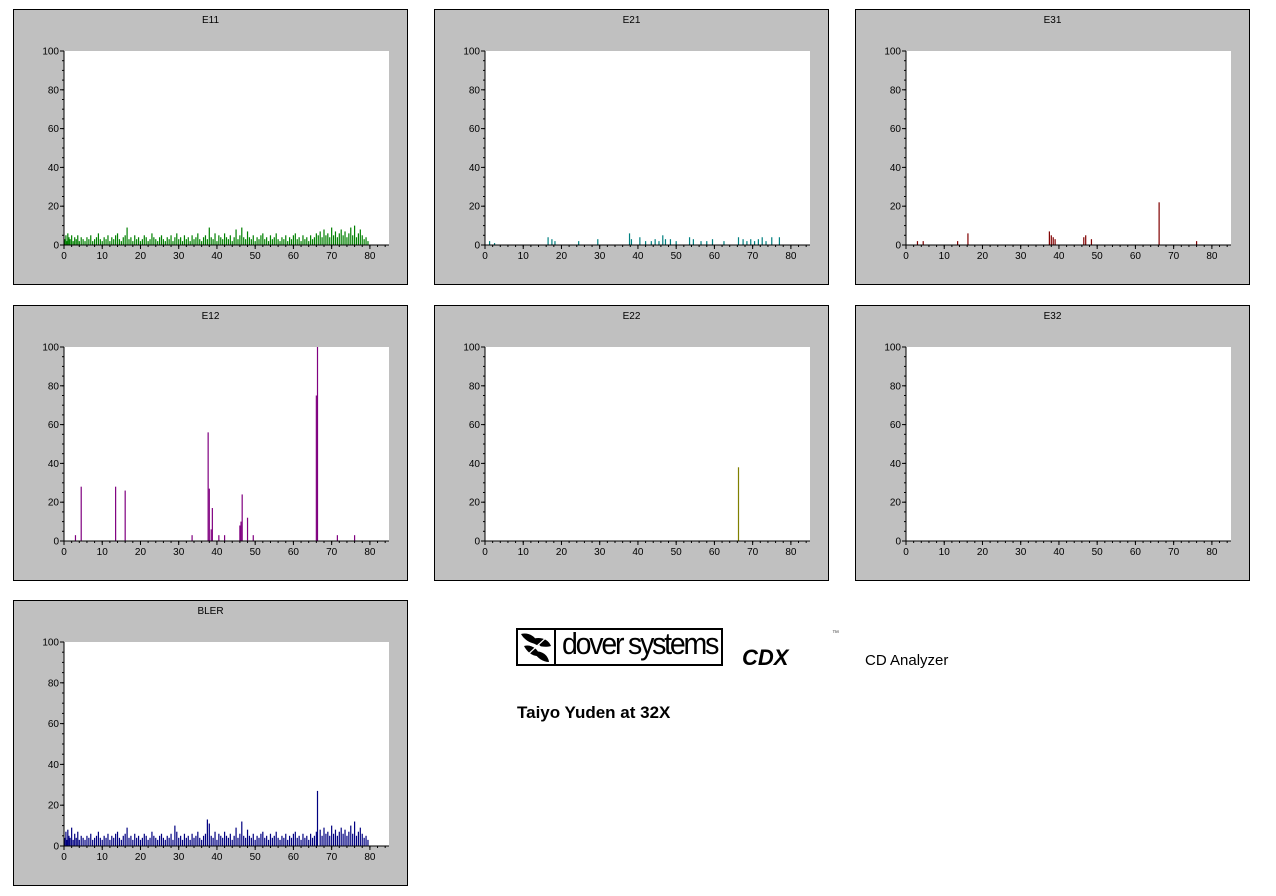 This screenshot has width=1276, height=896. Describe the element at coordinates (835, 633) in the screenshot. I see `trademark-symbol: ™` at that location.